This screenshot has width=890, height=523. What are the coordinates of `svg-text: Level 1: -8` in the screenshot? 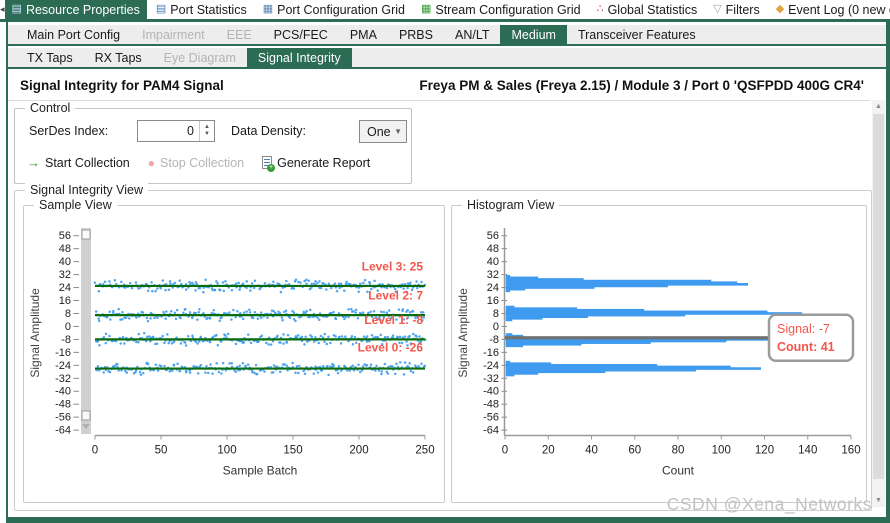 It's located at (393, 320).